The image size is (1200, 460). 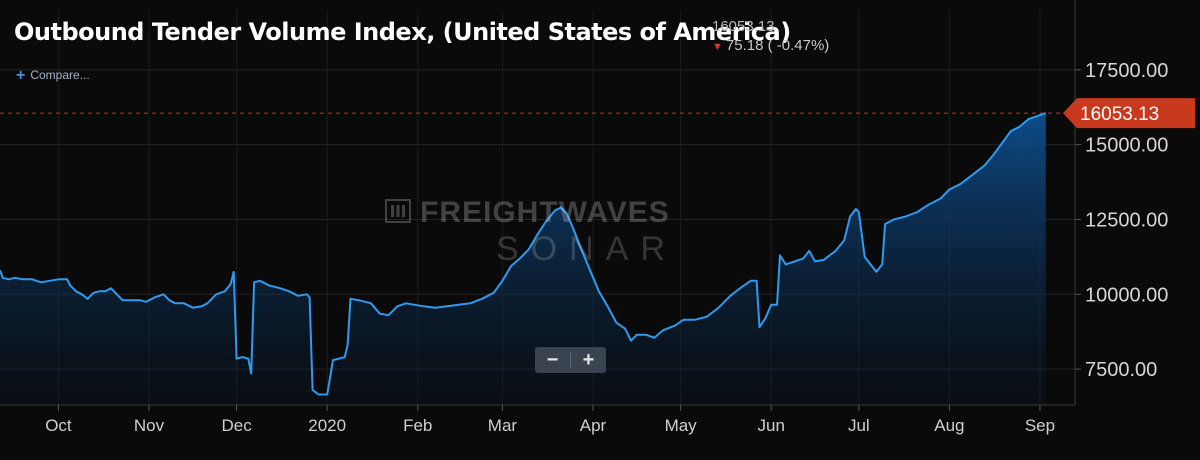 I want to click on x-tick-label: Apr, so click(x=593, y=425).